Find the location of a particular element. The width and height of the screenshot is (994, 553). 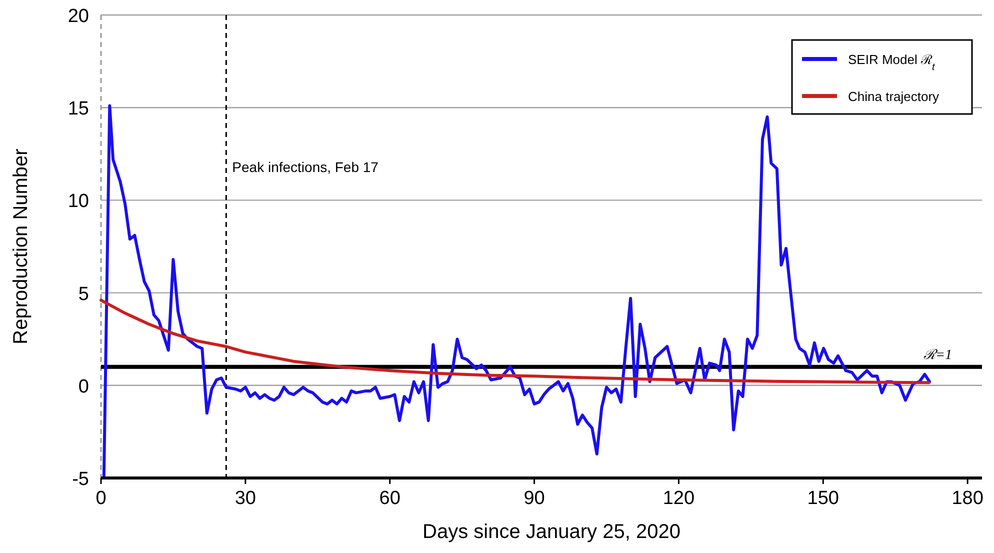

x-tick-label: 0 is located at coordinates (101, 498).